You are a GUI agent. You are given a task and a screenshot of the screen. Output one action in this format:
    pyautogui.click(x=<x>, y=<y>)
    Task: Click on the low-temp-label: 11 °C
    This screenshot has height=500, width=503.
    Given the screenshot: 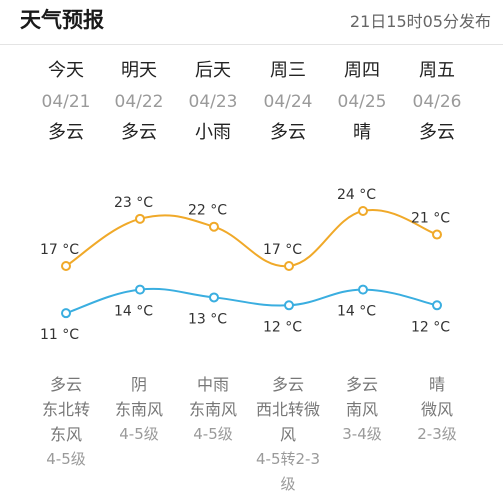 What is the action you would take?
    pyautogui.click(x=59, y=335)
    